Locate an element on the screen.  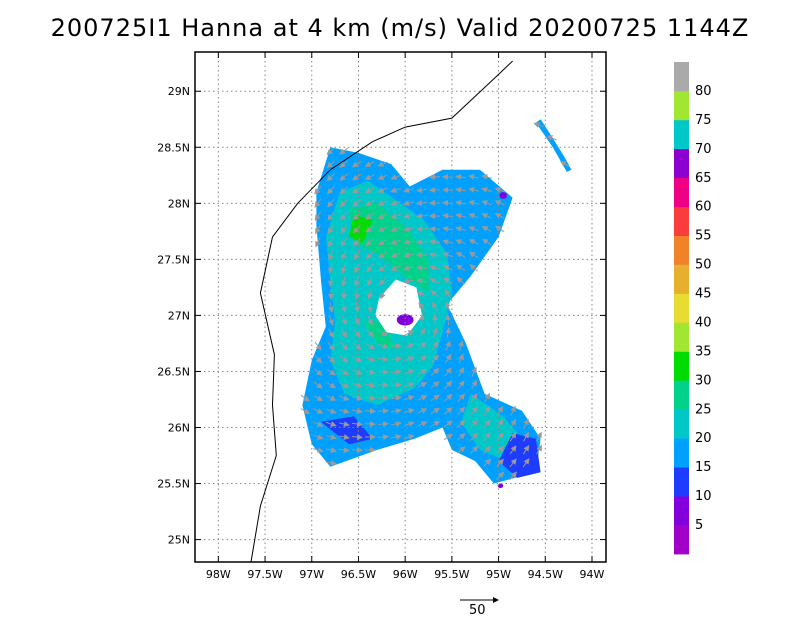
lat-tick-label: 25.5N is located at coordinates (173, 484).